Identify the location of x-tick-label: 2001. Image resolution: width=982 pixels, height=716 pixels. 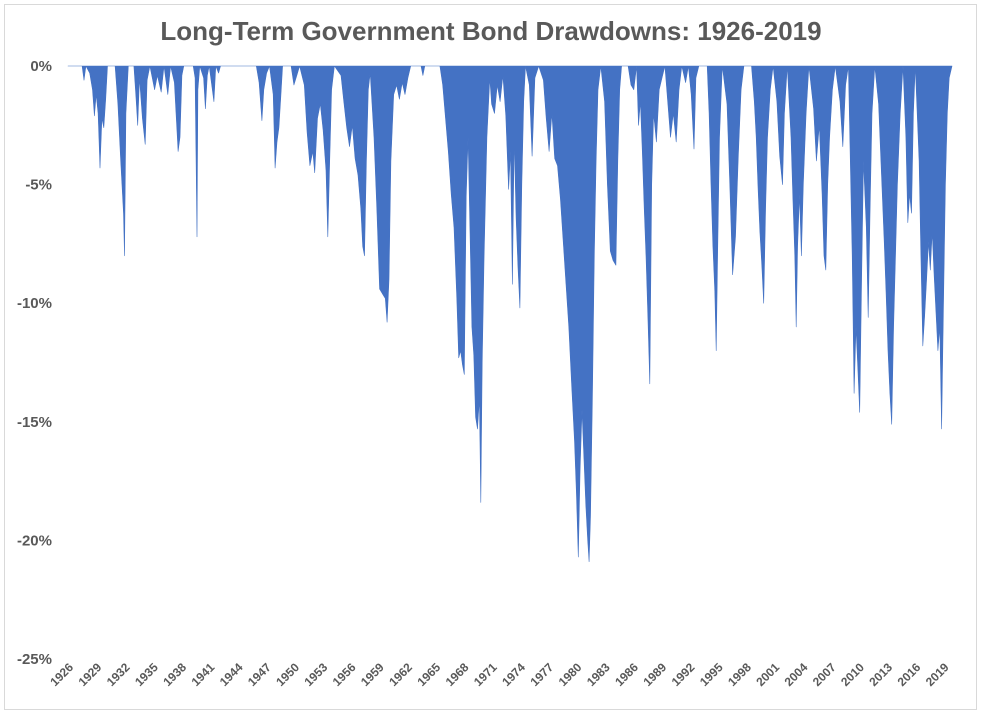
(767, 674).